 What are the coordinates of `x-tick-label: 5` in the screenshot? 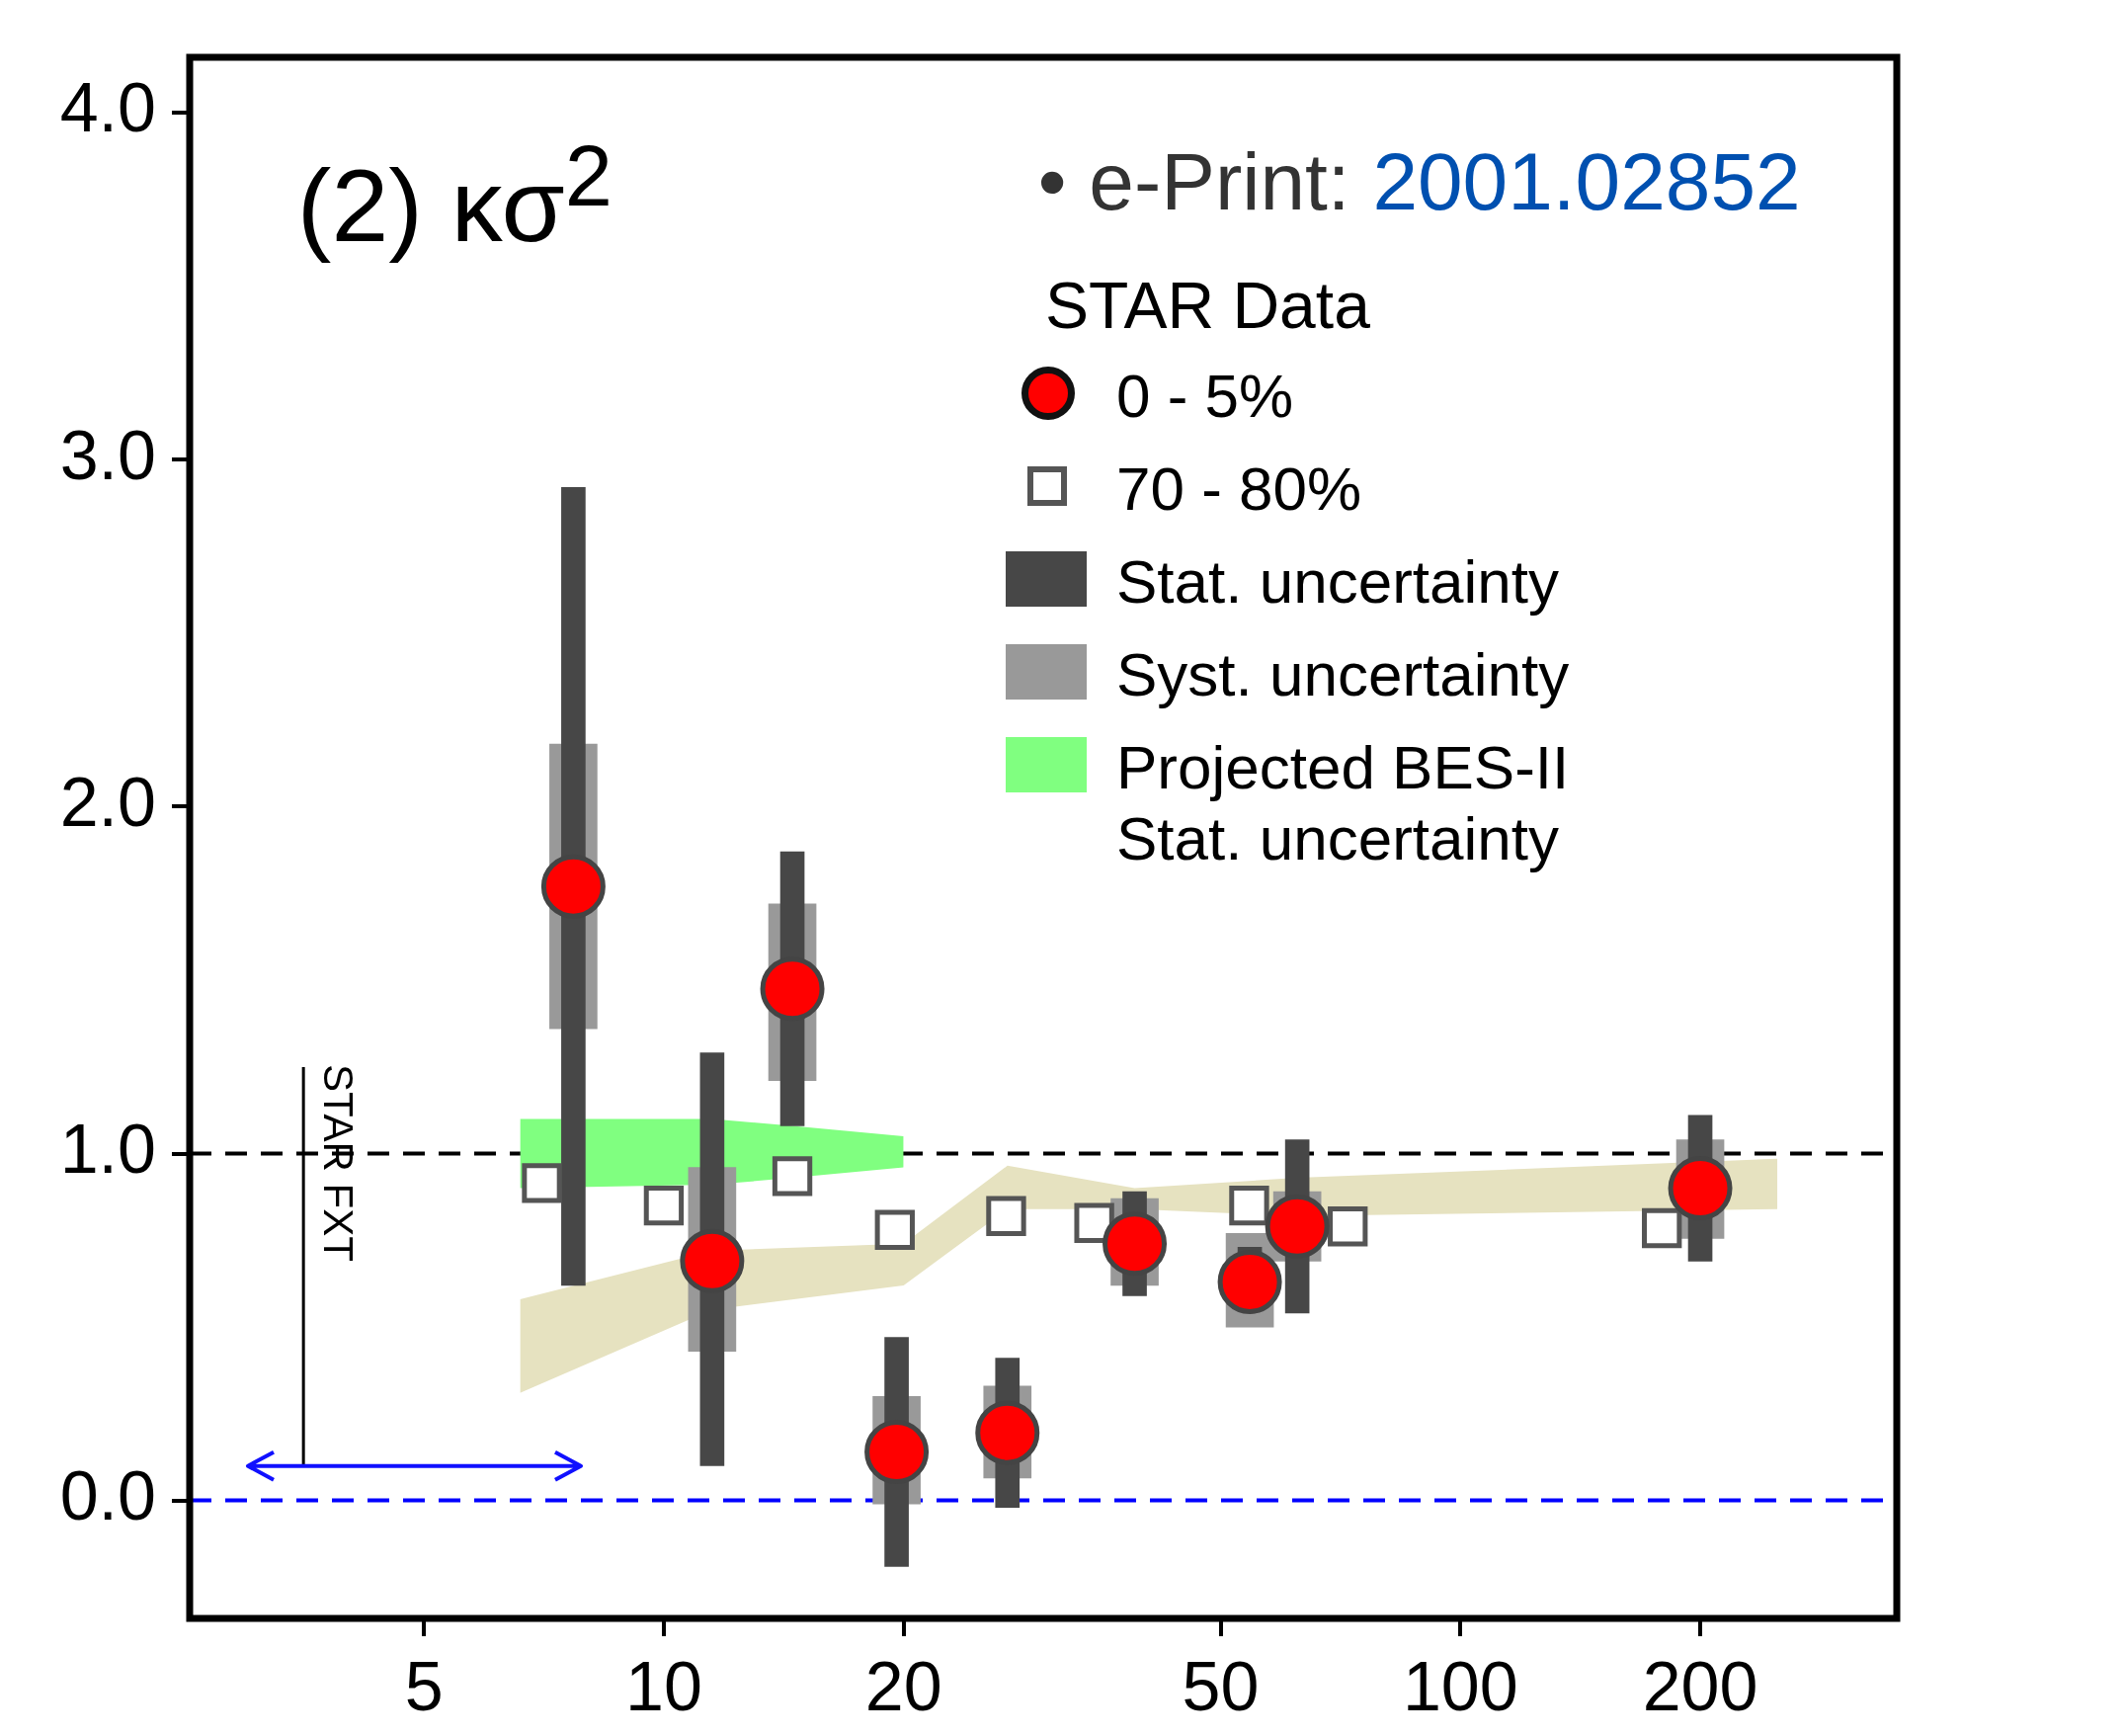 It's located at (424, 1687).